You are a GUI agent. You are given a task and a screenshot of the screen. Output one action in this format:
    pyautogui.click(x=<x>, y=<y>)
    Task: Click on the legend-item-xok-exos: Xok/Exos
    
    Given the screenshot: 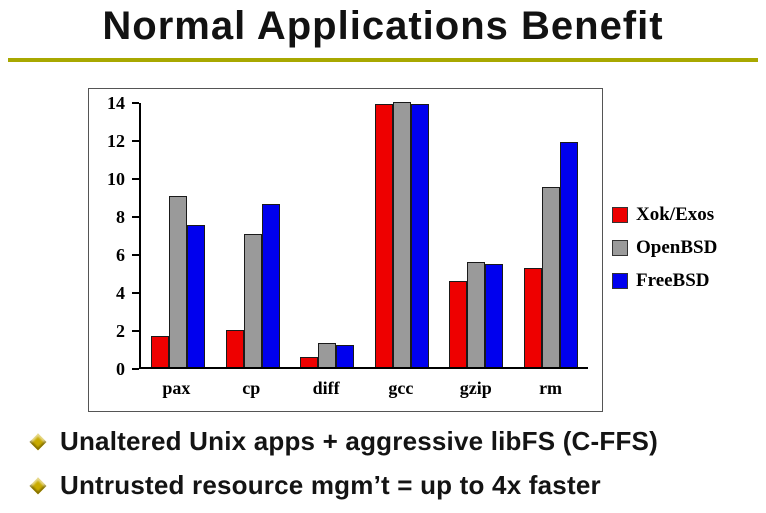 What is the action you would take?
    pyautogui.click(x=687, y=215)
    